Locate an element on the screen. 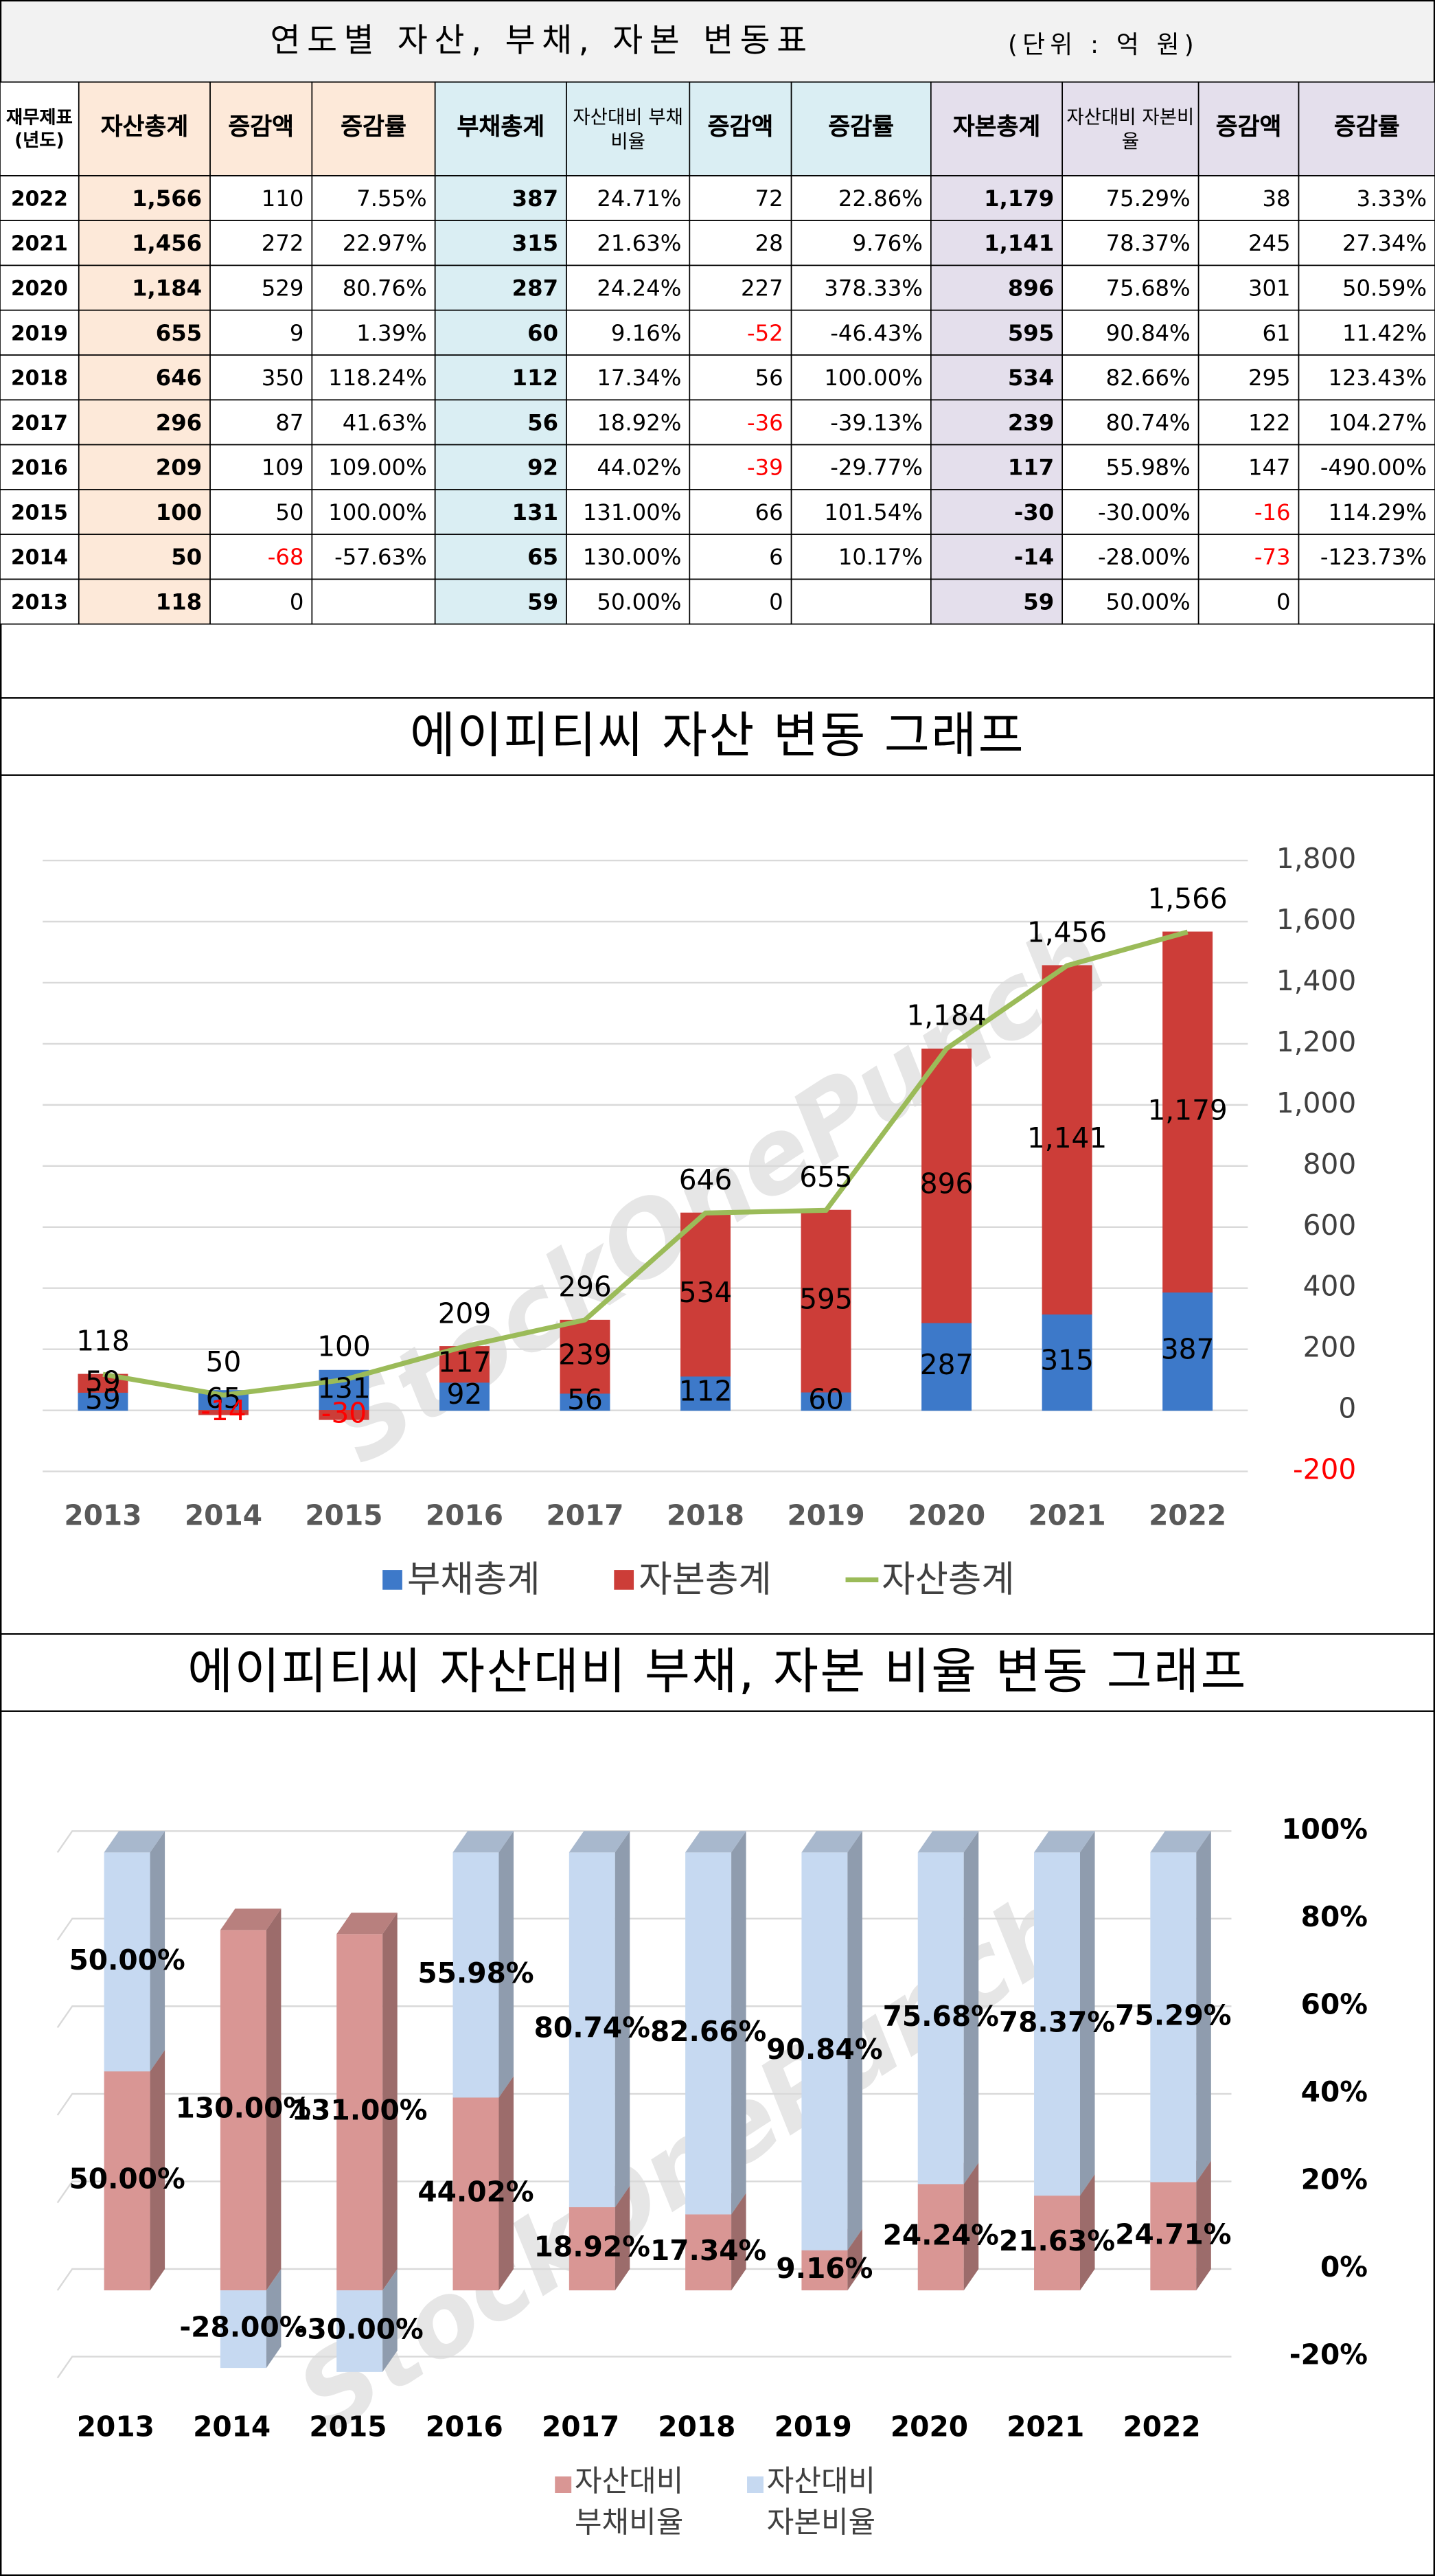 The width and height of the screenshot is (1435, 2576). cell-value: 110 is located at coordinates (283, 198).